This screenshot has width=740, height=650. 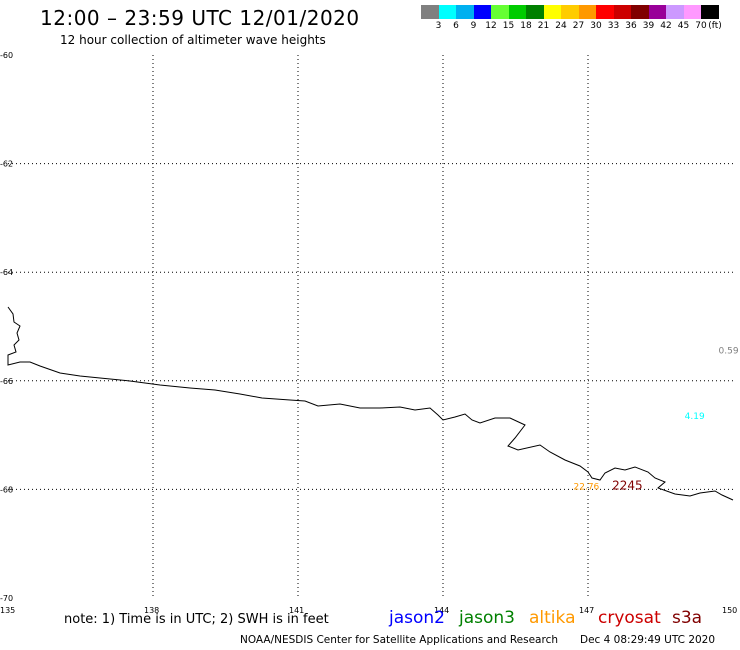 What do you see at coordinates (6, 272) in the screenshot?
I see `latitude-label: -64` at bounding box center [6, 272].